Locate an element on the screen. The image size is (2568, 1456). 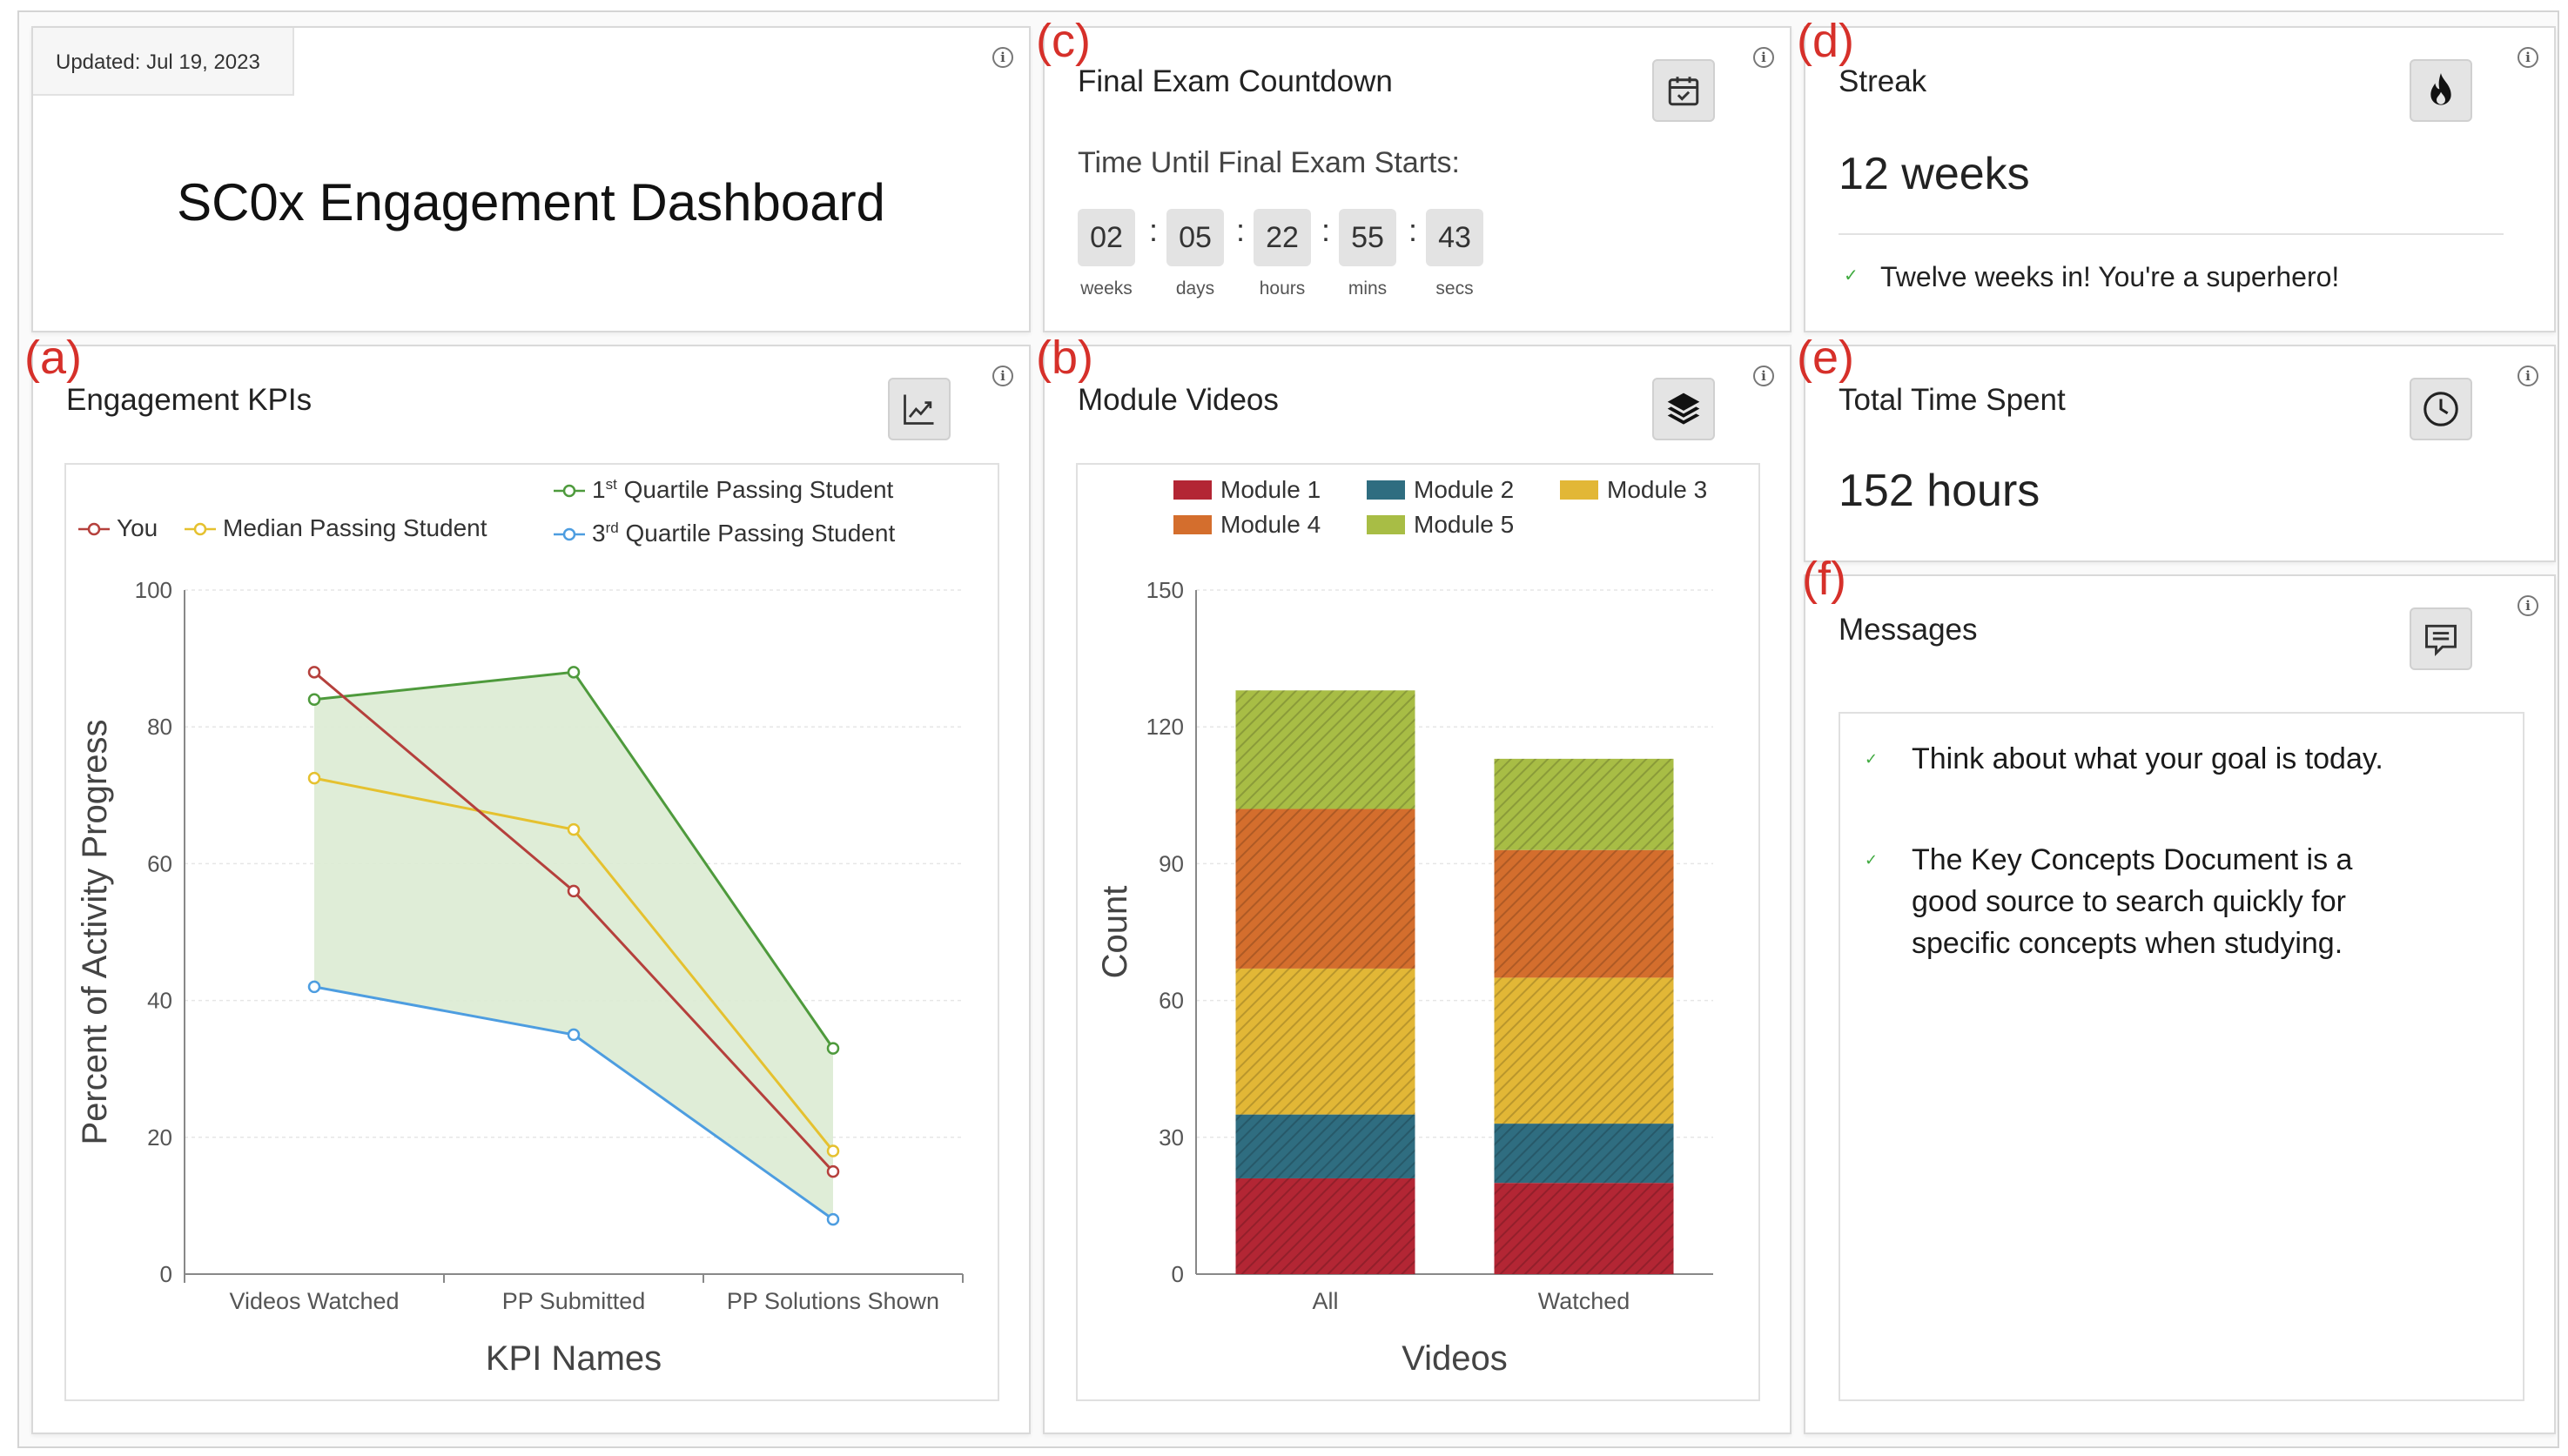
countdown-title: Final Exam Countdown is located at coordinates (1235, 81).